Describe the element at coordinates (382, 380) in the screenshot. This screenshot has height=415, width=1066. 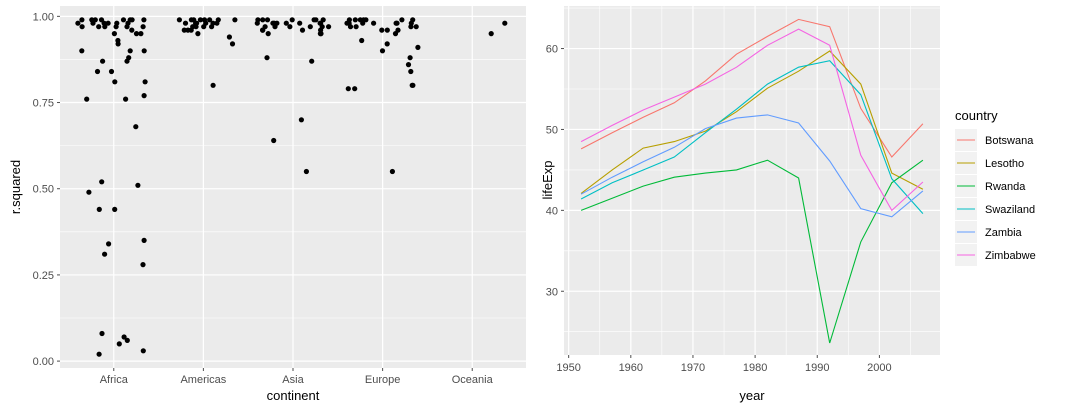
I see `left-x-tick-label: Europe` at that location.